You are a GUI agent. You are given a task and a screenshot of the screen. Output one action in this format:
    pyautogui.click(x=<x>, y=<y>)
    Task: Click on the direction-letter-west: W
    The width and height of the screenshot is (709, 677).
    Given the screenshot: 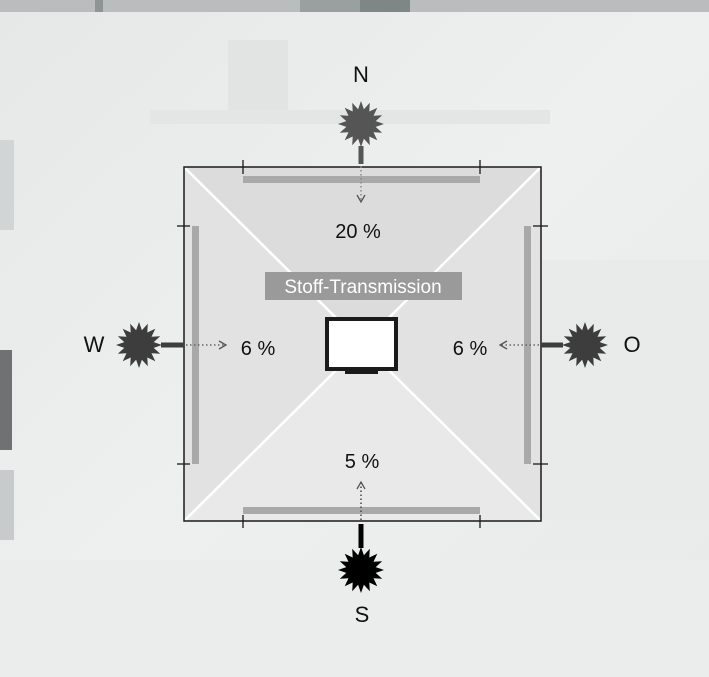 What is the action you would take?
    pyautogui.click(x=94, y=344)
    